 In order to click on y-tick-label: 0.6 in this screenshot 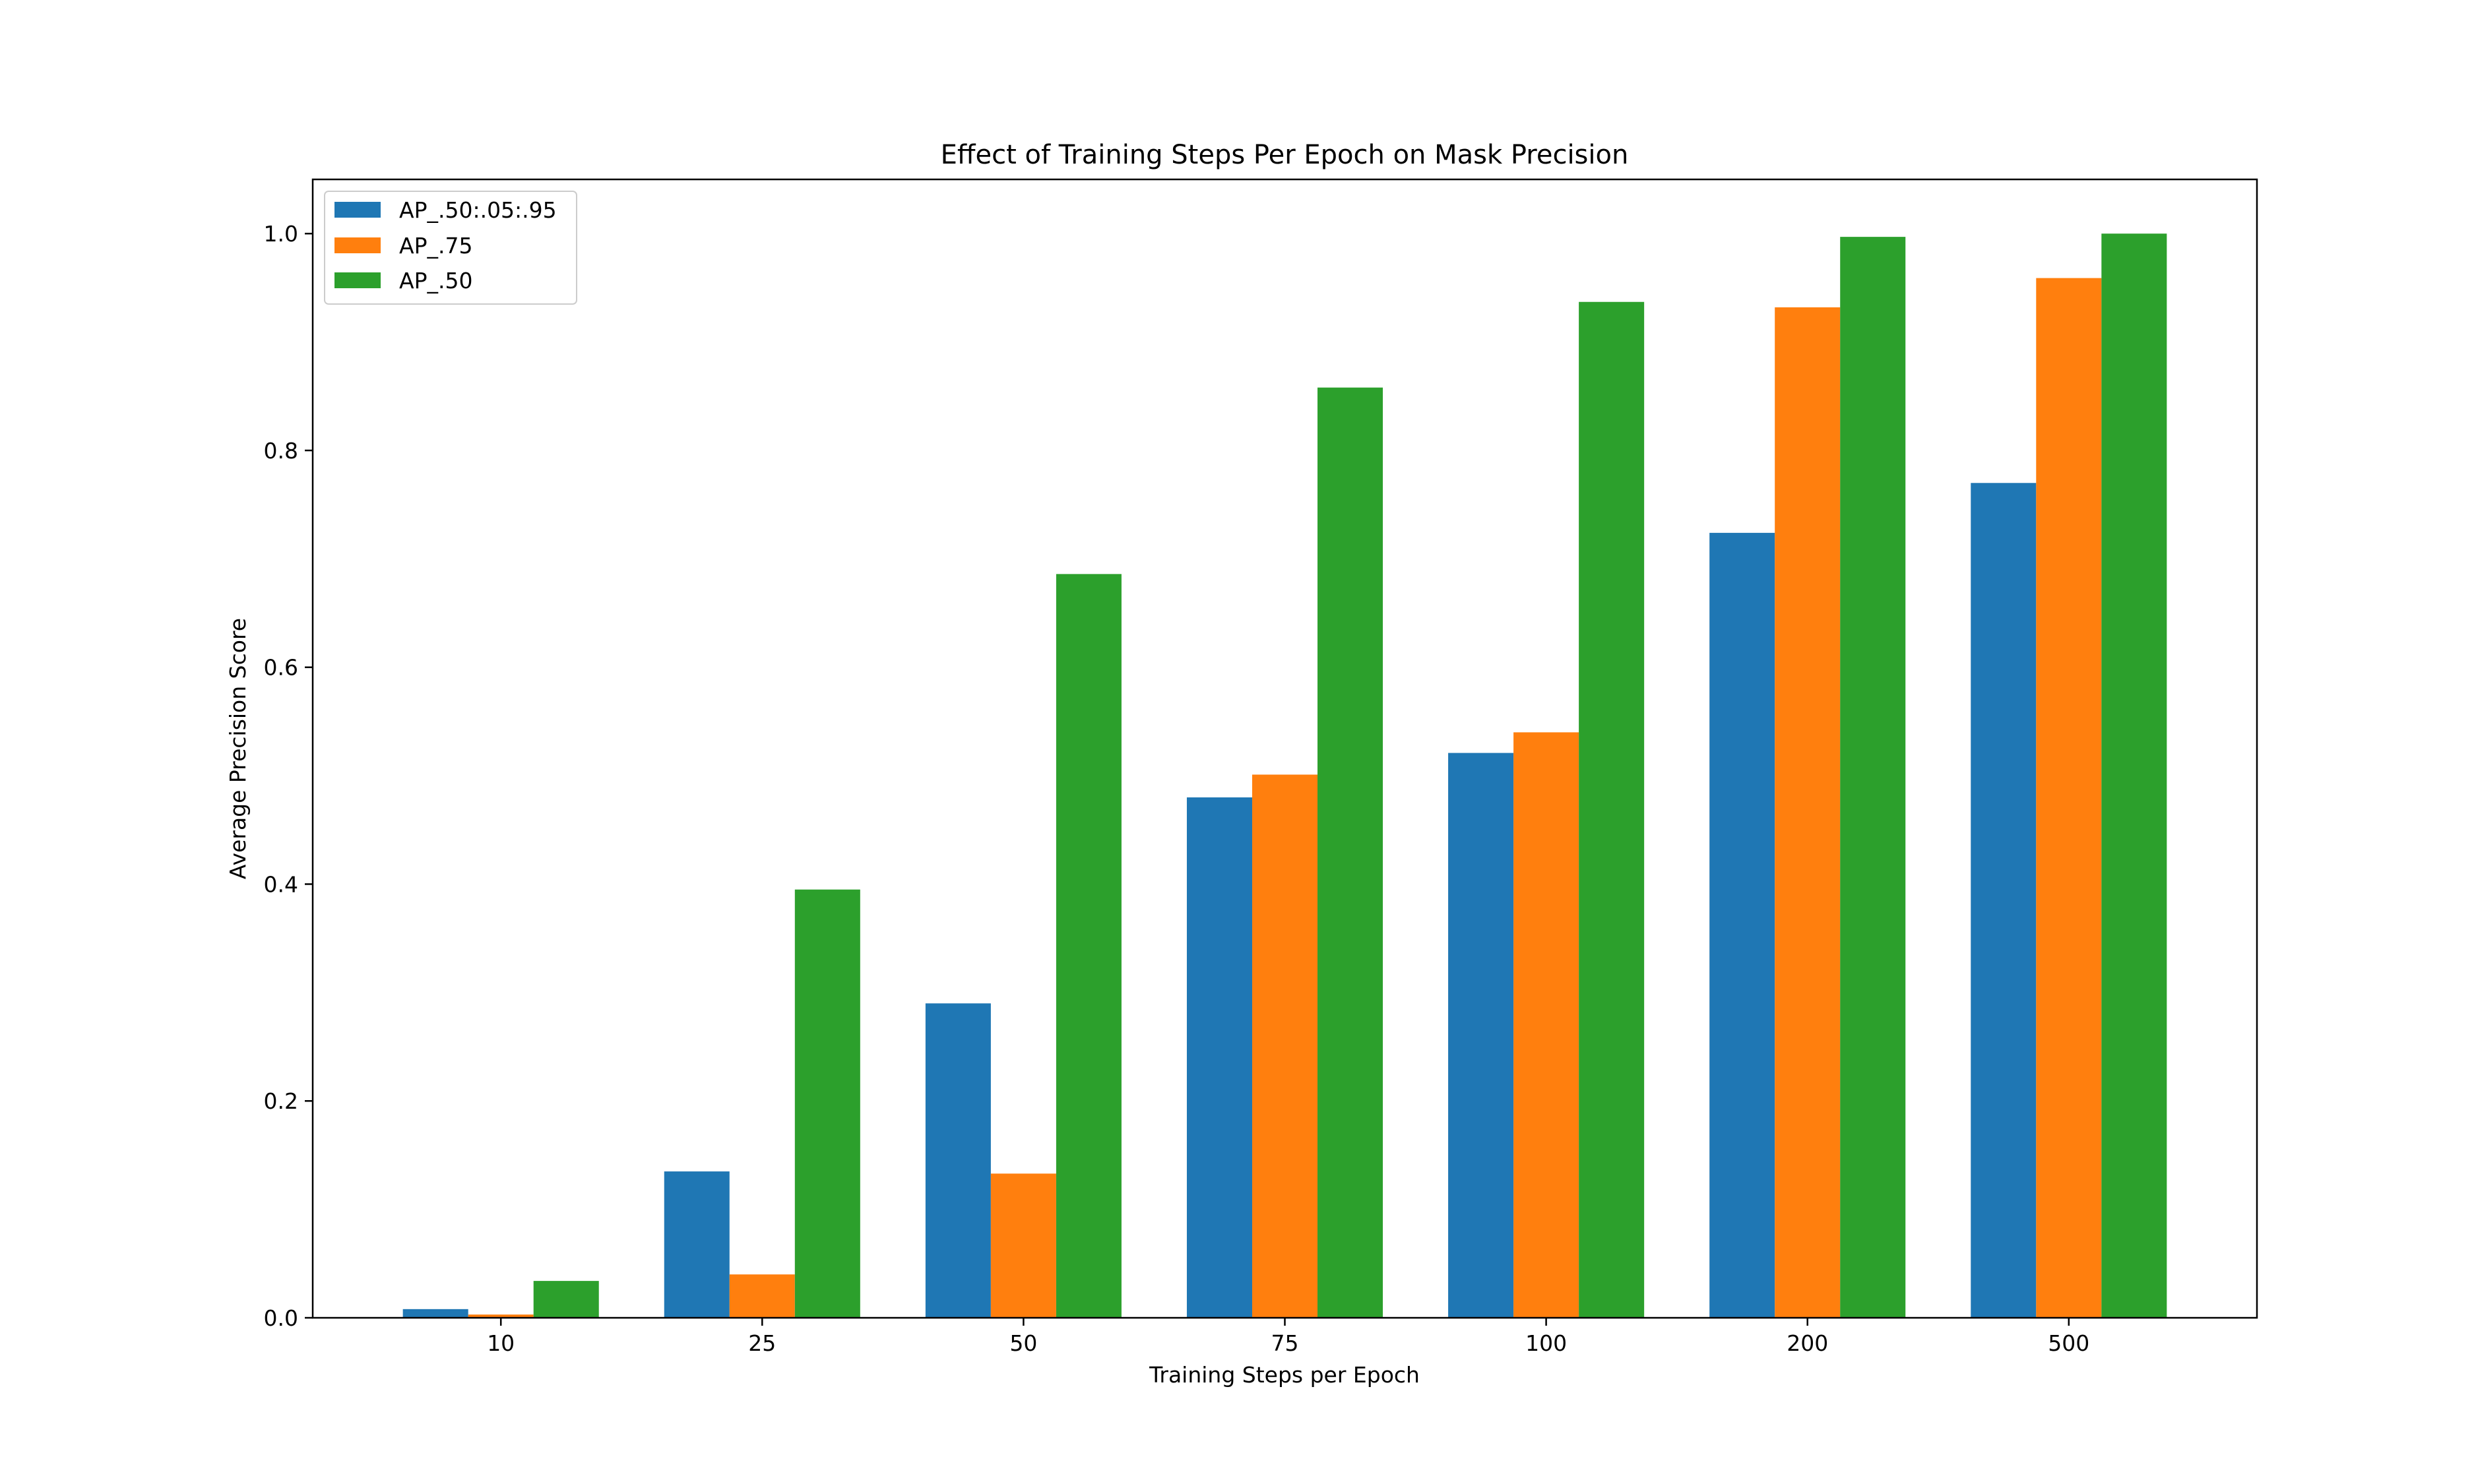, I will do `click(281, 668)`.